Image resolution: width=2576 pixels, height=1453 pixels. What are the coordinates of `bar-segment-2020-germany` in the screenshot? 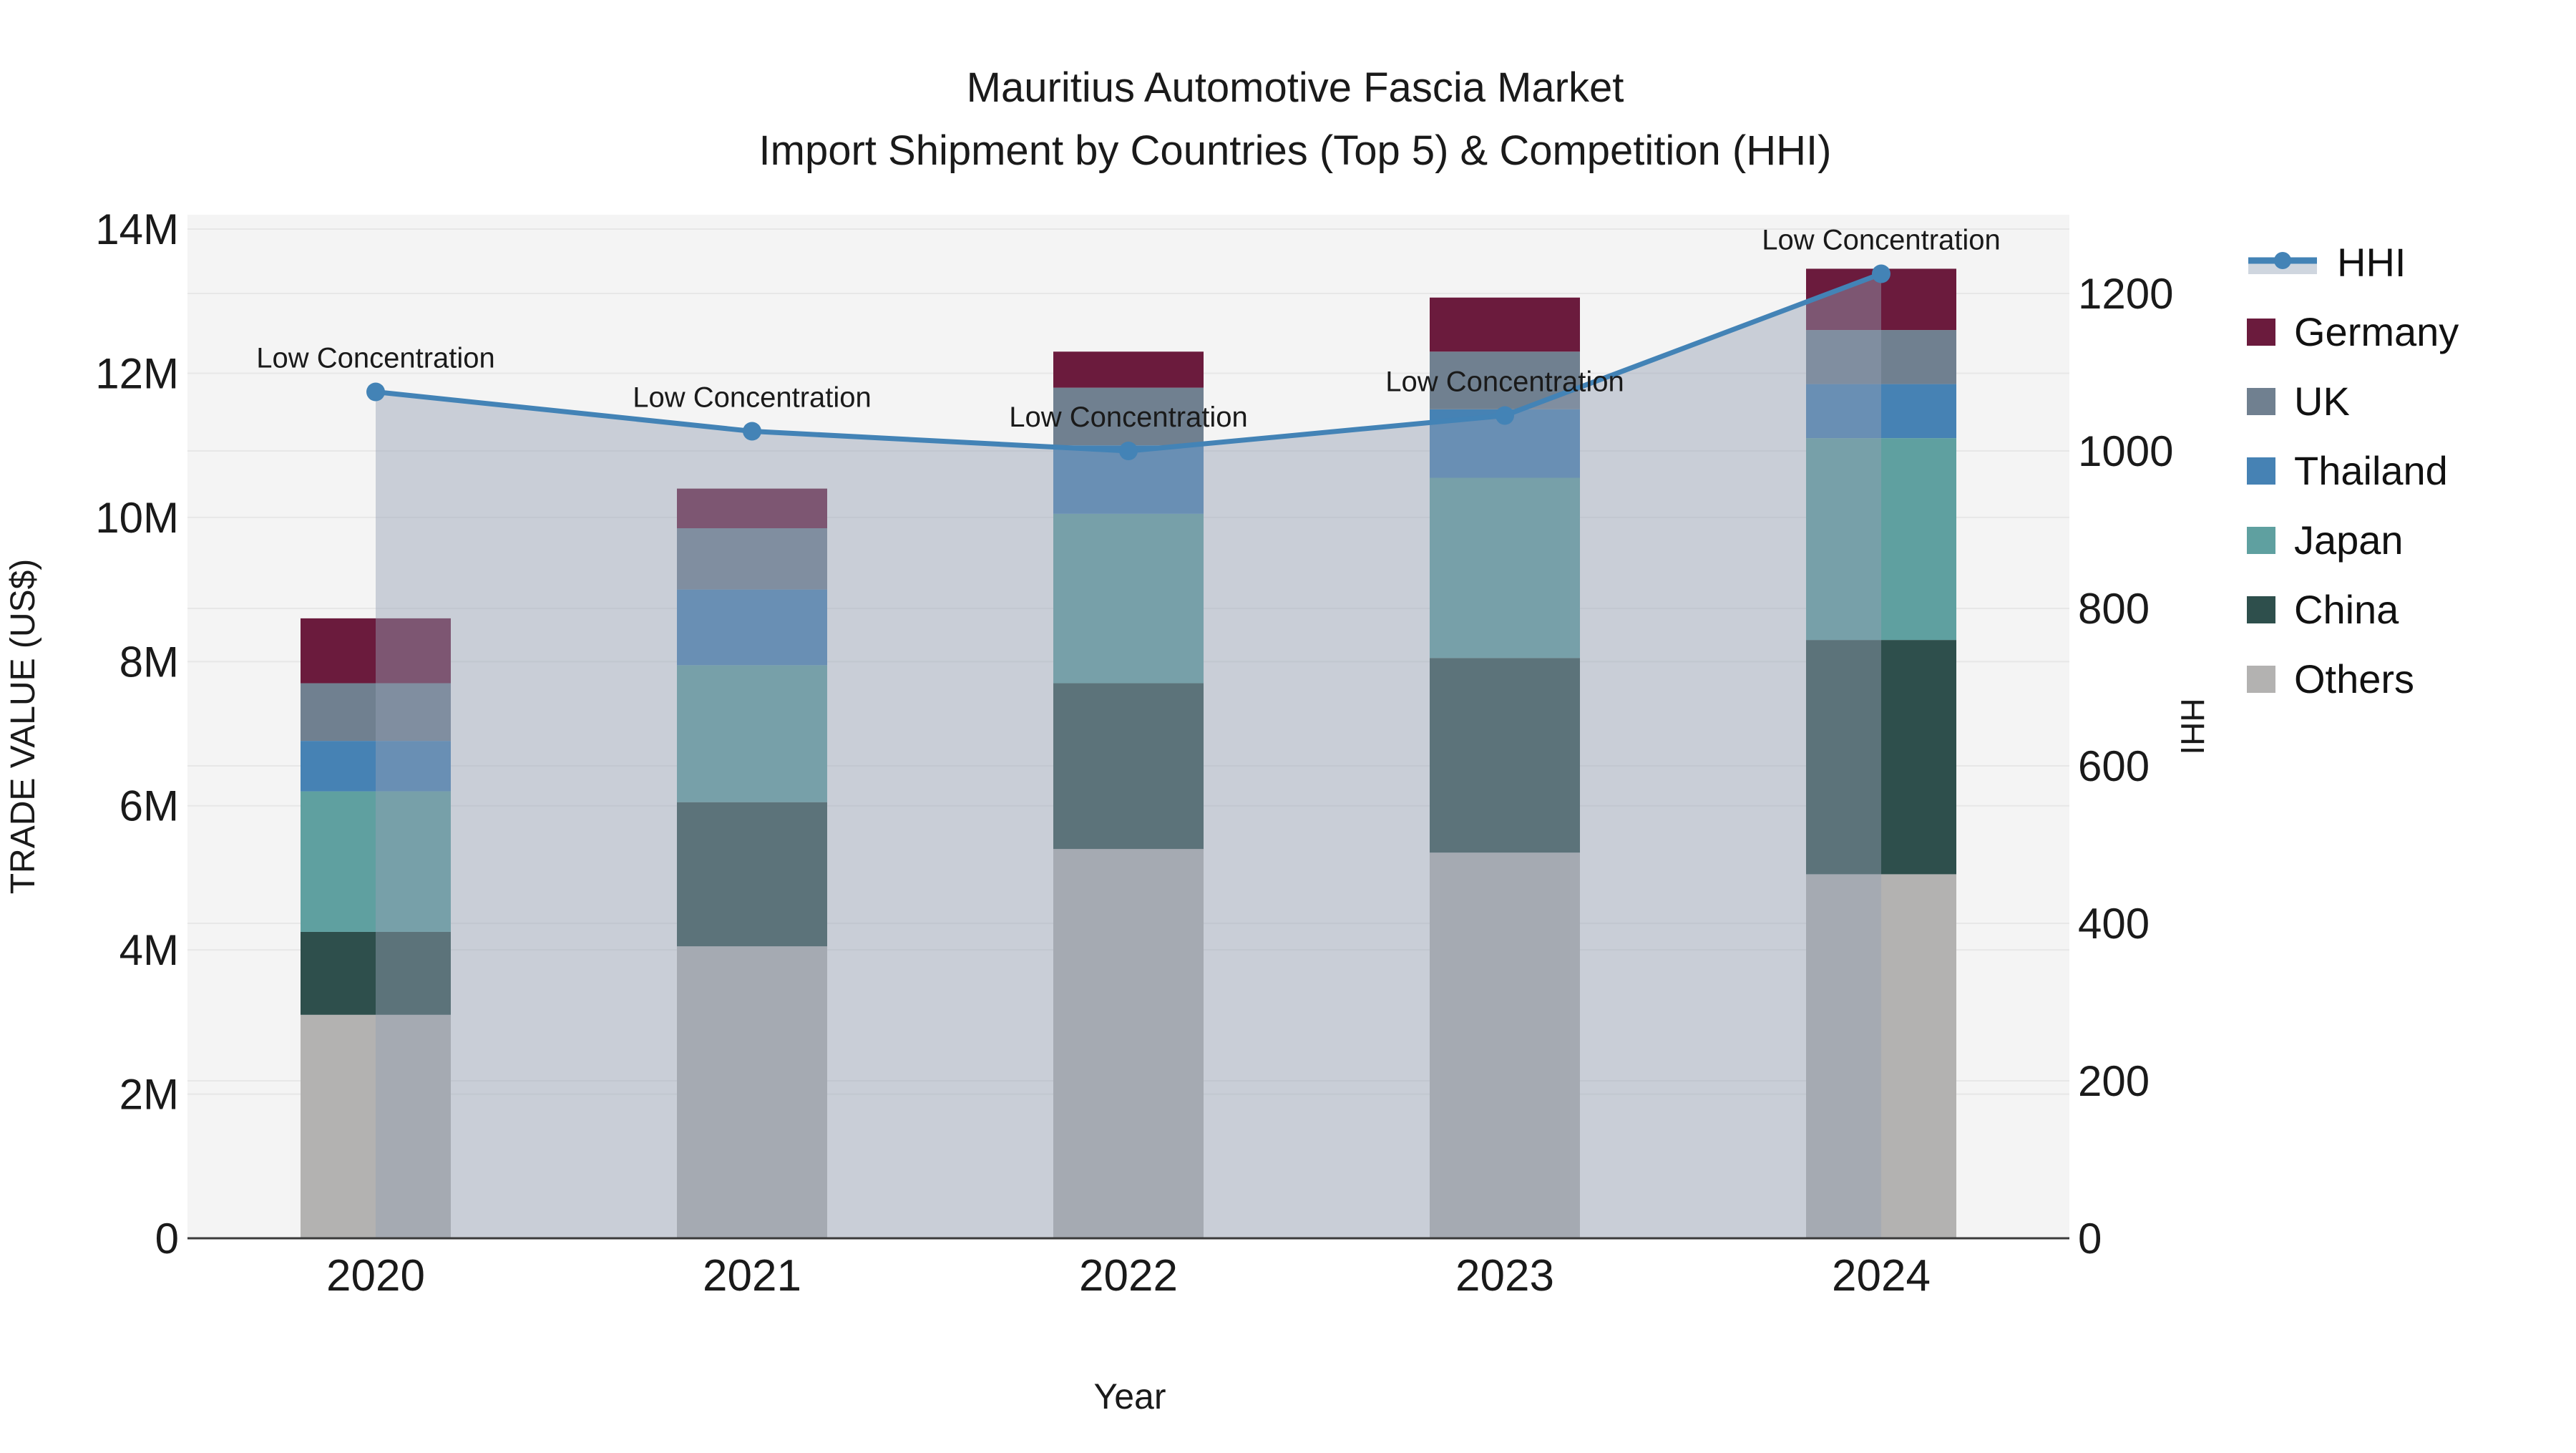 It's located at (376, 651).